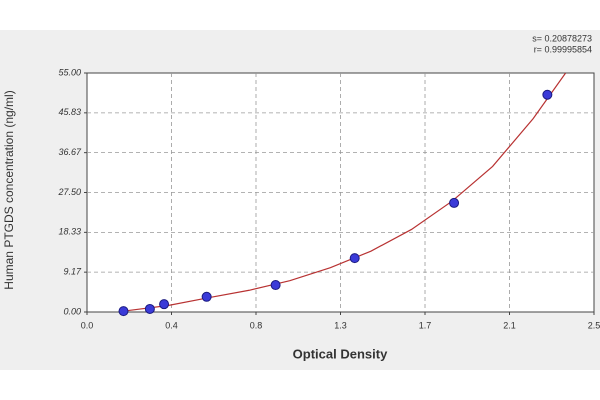  I want to click on x-tick-label: 0.0, so click(87, 325).